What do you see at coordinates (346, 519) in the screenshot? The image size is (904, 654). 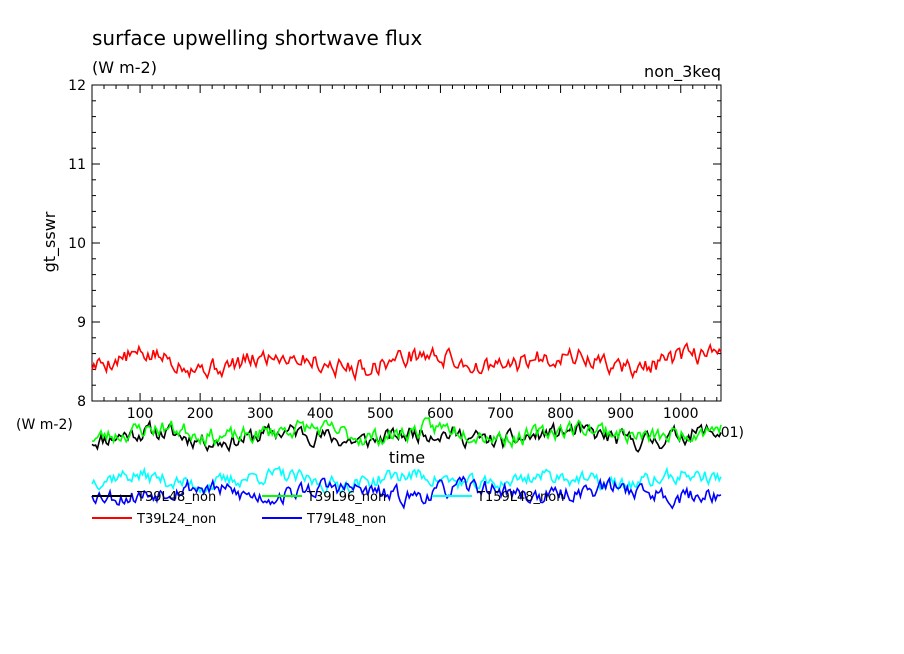 I see `legend-label: T79L48_non` at bounding box center [346, 519].